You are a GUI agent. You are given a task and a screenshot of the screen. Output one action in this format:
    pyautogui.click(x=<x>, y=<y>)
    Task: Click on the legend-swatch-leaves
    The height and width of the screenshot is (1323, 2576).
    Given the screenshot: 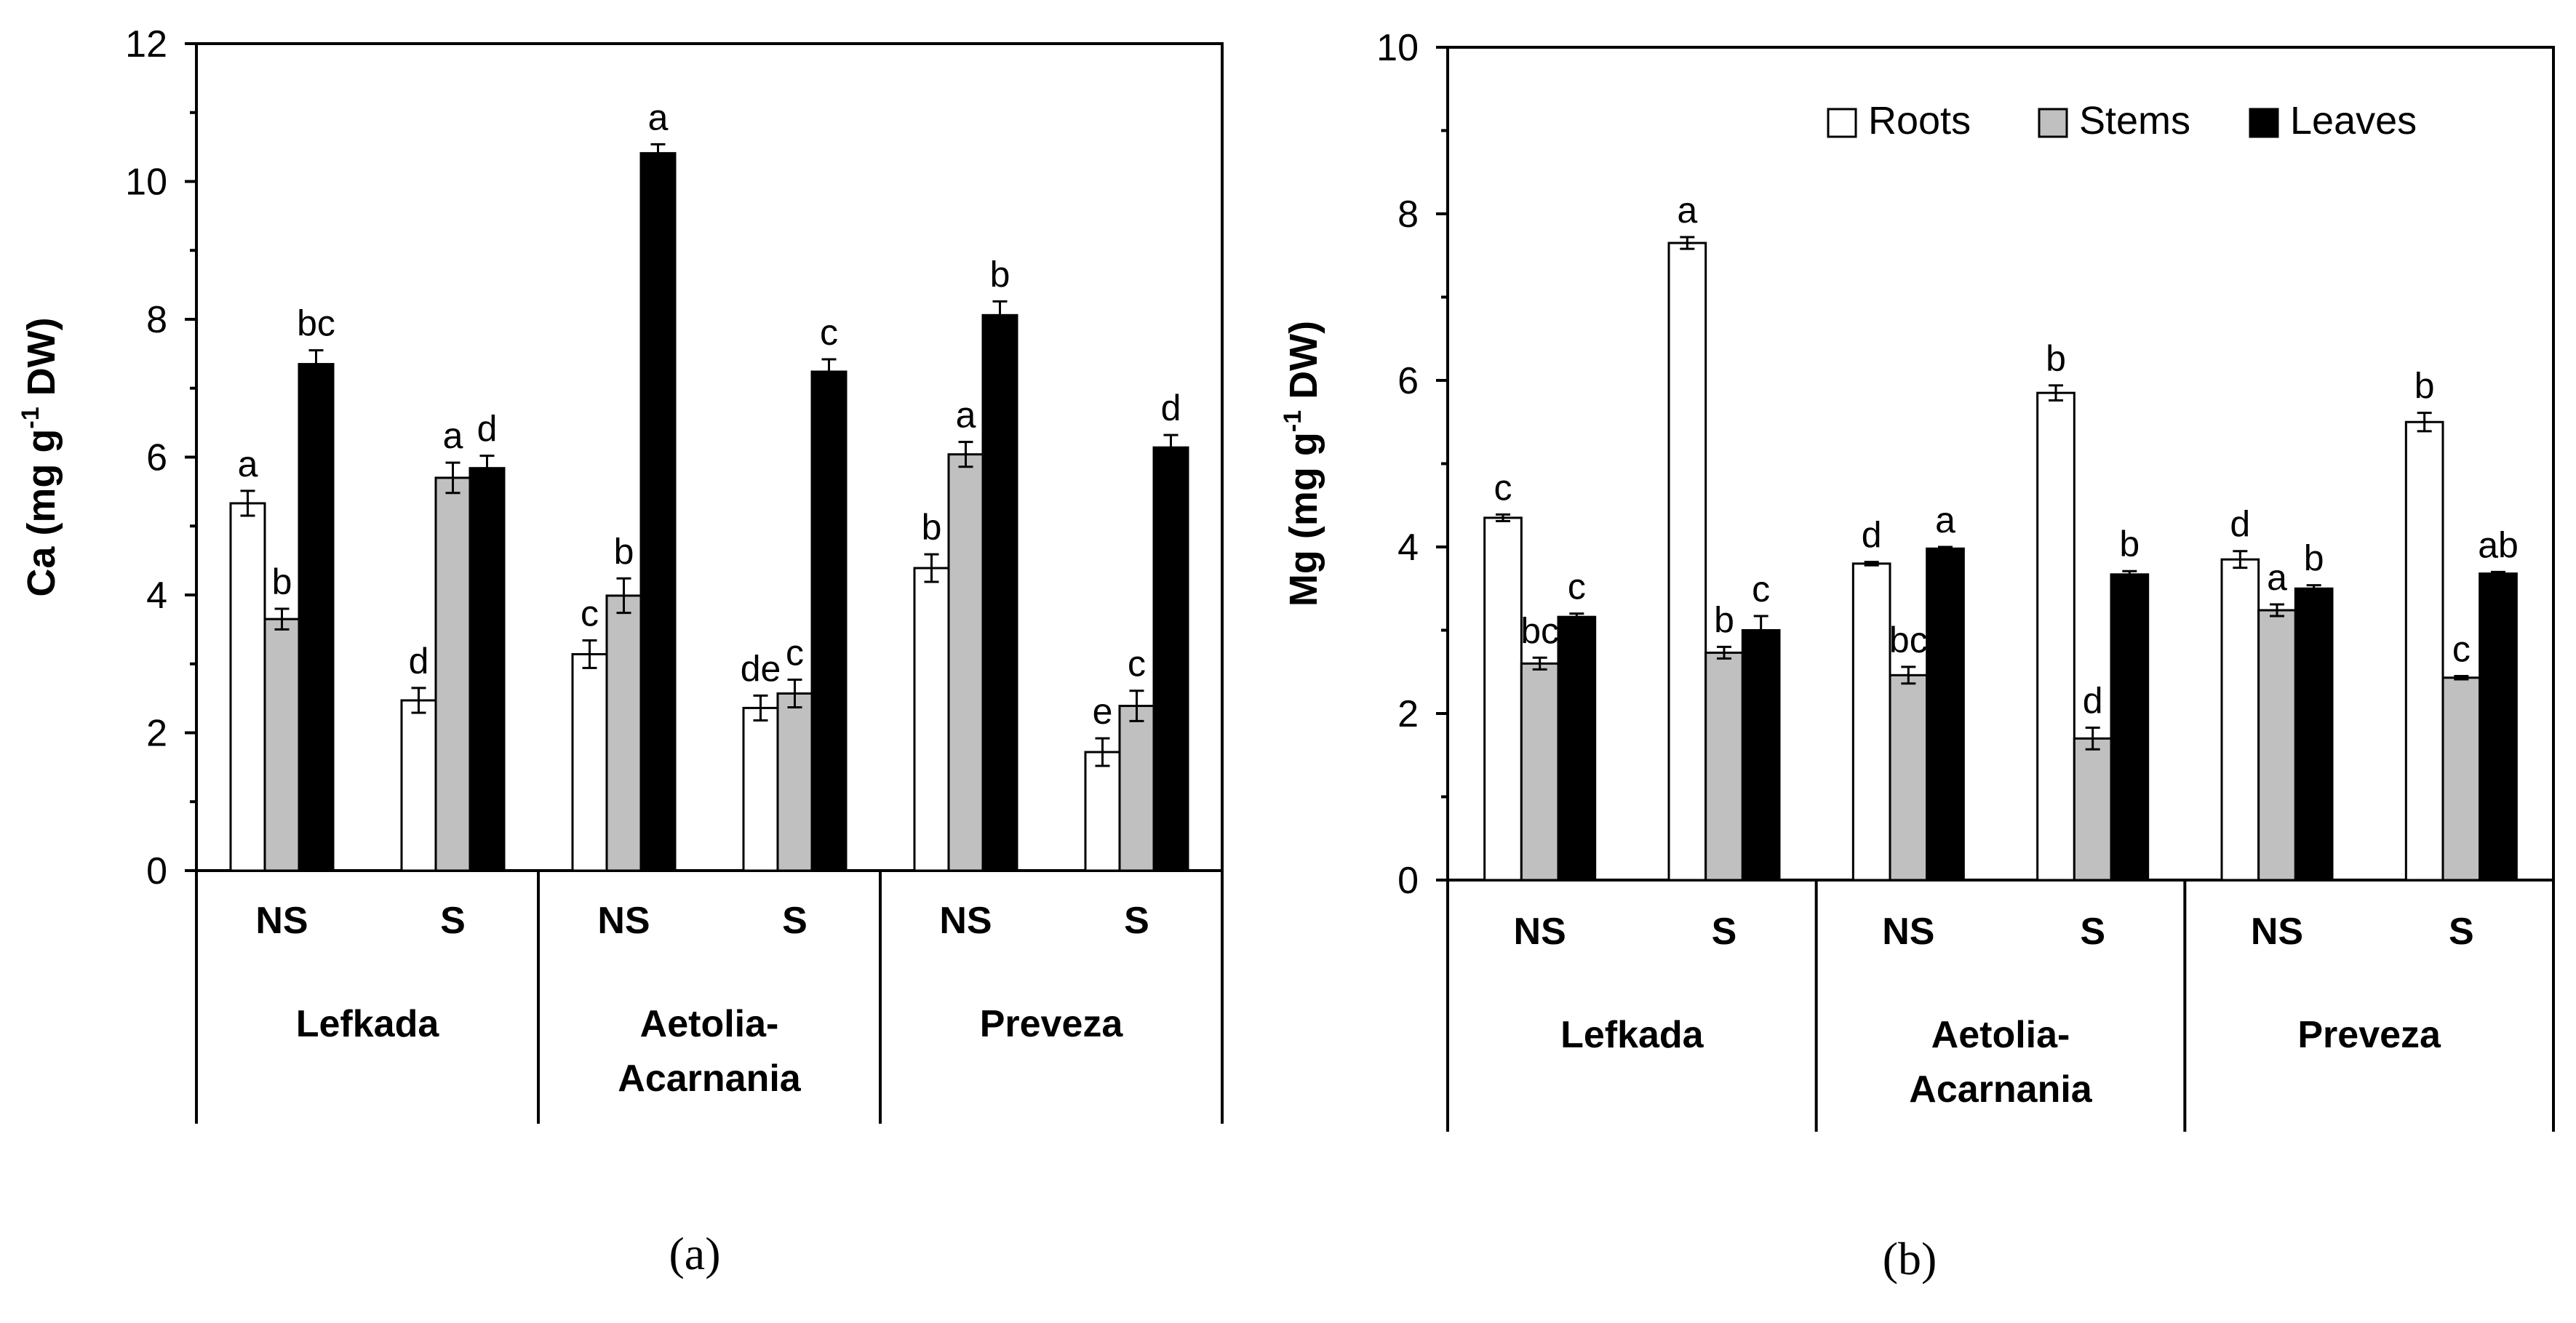 What is the action you would take?
    pyautogui.click(x=2264, y=123)
    